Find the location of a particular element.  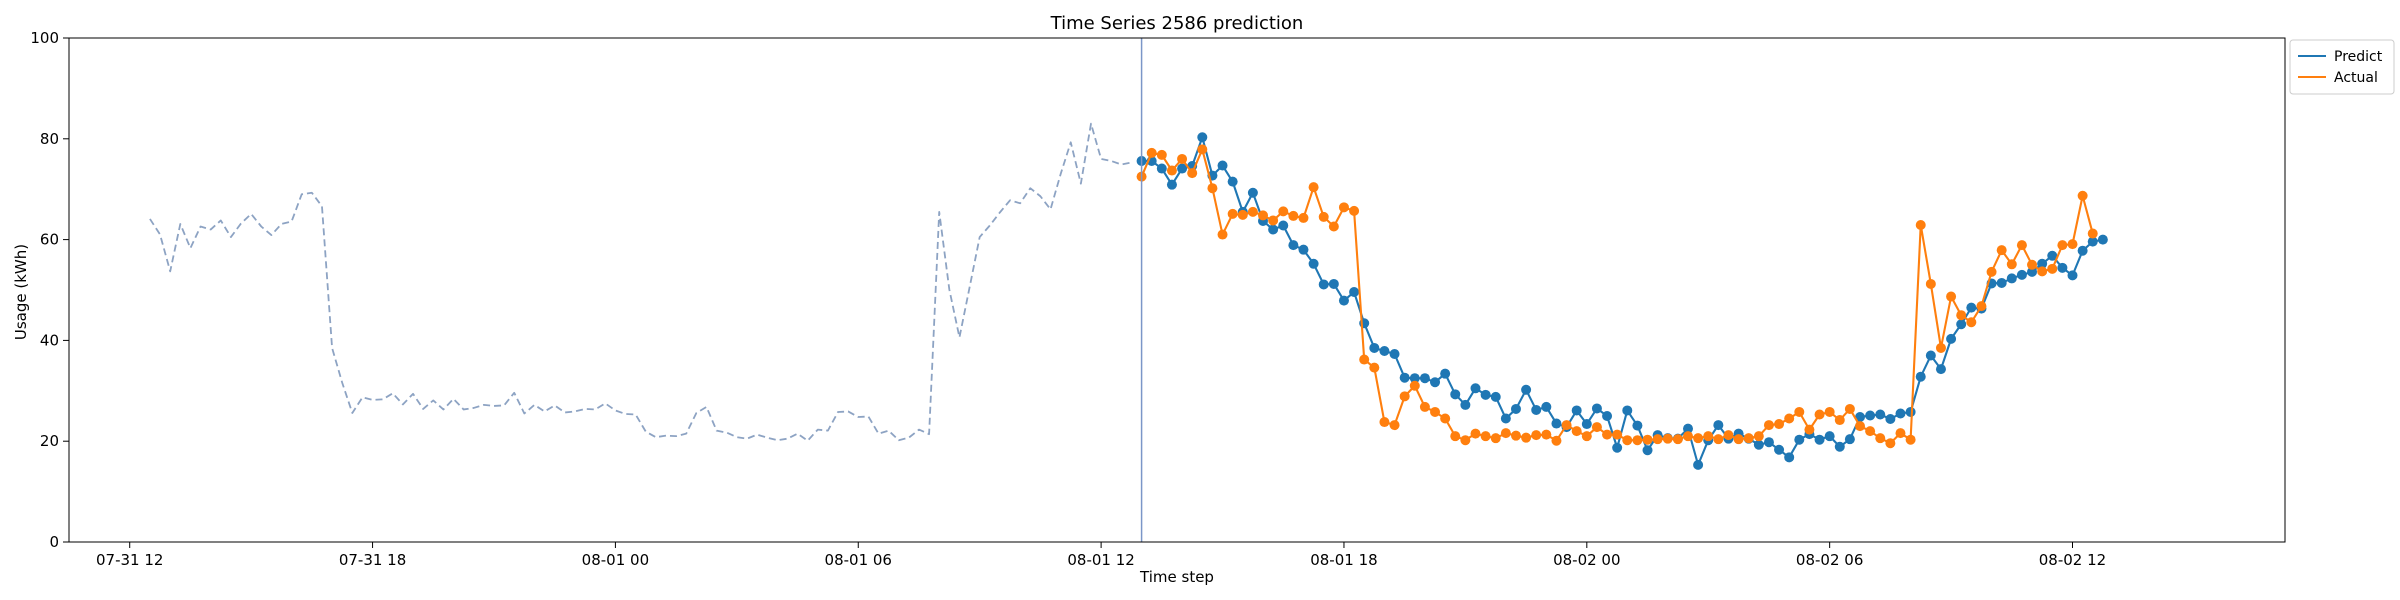

x-tick-label: 08-02 00 is located at coordinates (1586, 560).